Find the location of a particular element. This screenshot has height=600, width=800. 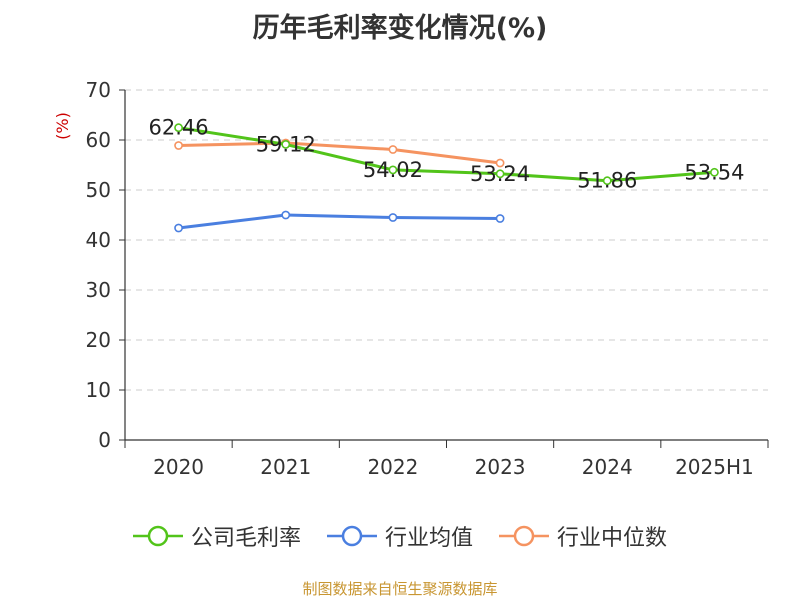

y-axis-unit-label: (%) is located at coordinates (62, 126).